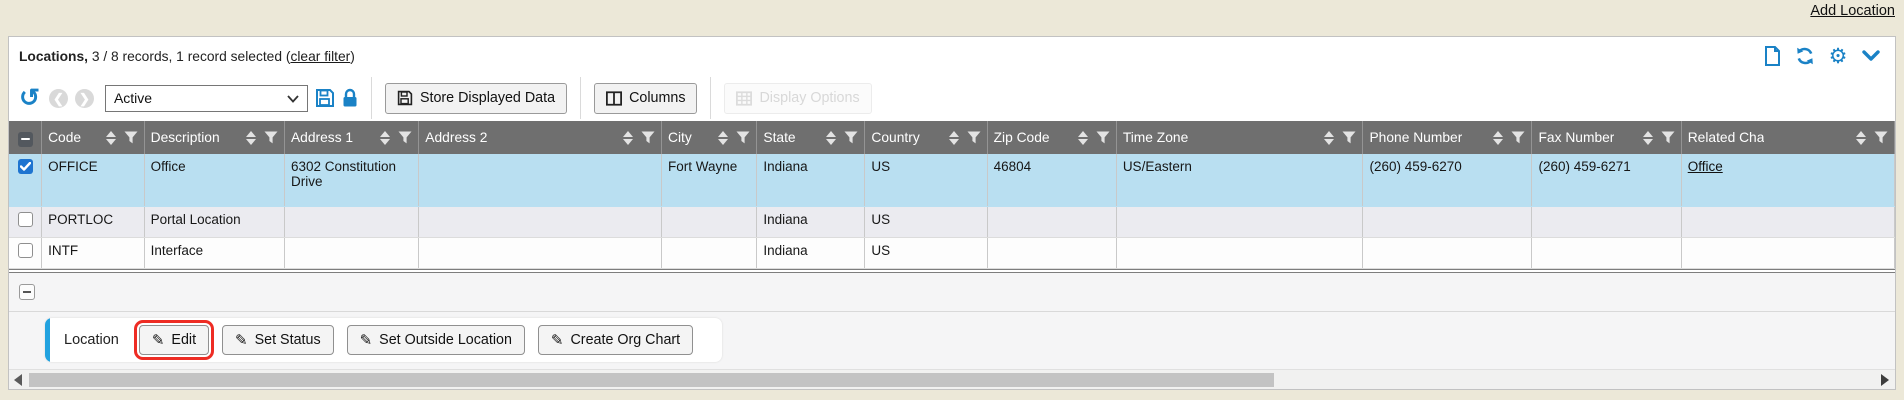 This screenshot has height=400, width=1904. I want to click on display-options-grid-icon, so click(744, 98).